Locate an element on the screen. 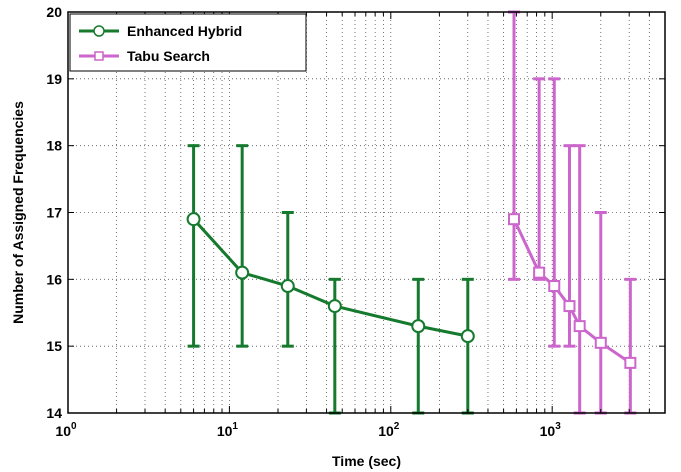  x-tick-label: 10¹ is located at coordinates (228, 430).